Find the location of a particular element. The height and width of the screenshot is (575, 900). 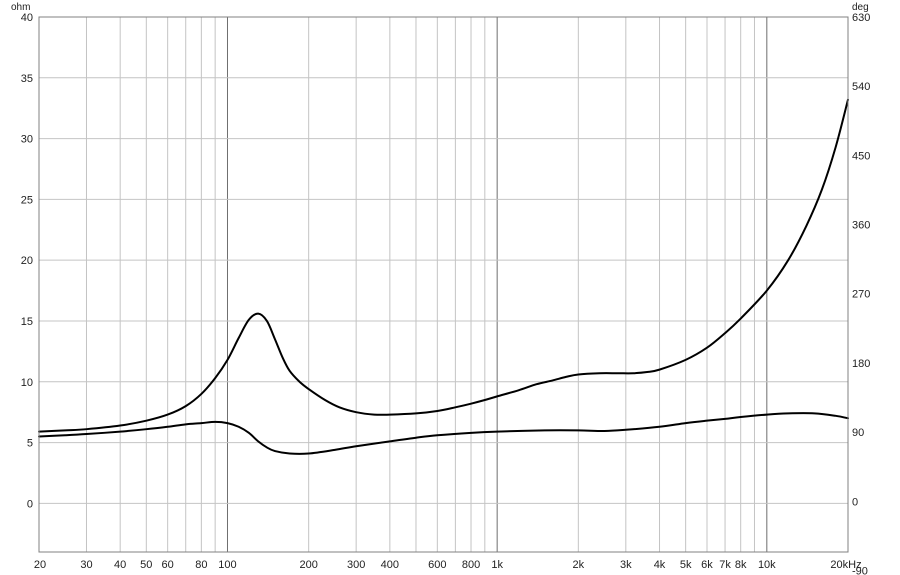

x-tick-label: 10k is located at coordinates (767, 565).